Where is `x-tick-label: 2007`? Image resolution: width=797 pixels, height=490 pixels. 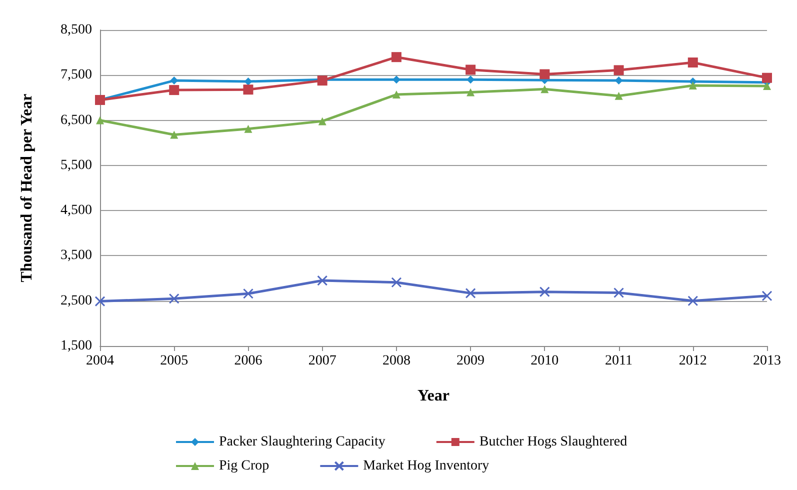
x-tick-label: 2007 is located at coordinates (322, 361).